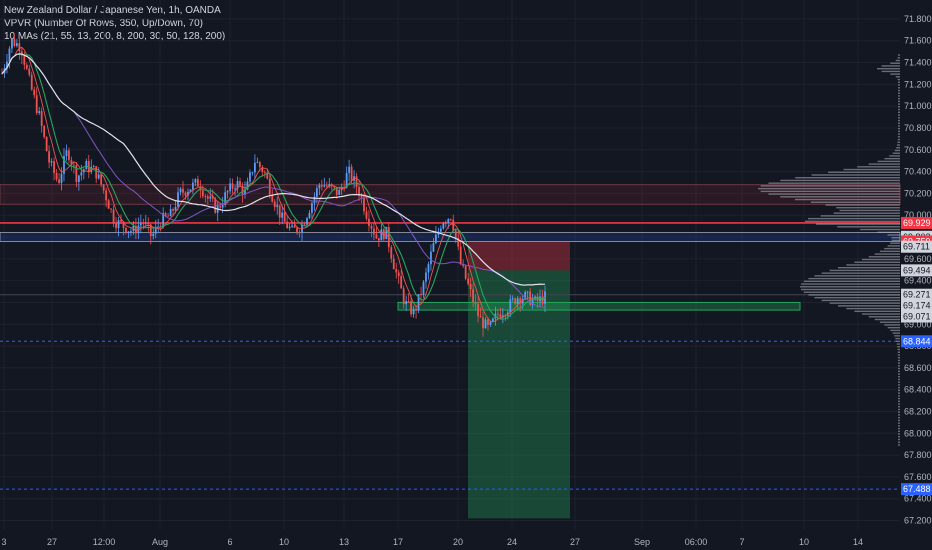  I want to click on demand-zone, so click(599, 306).